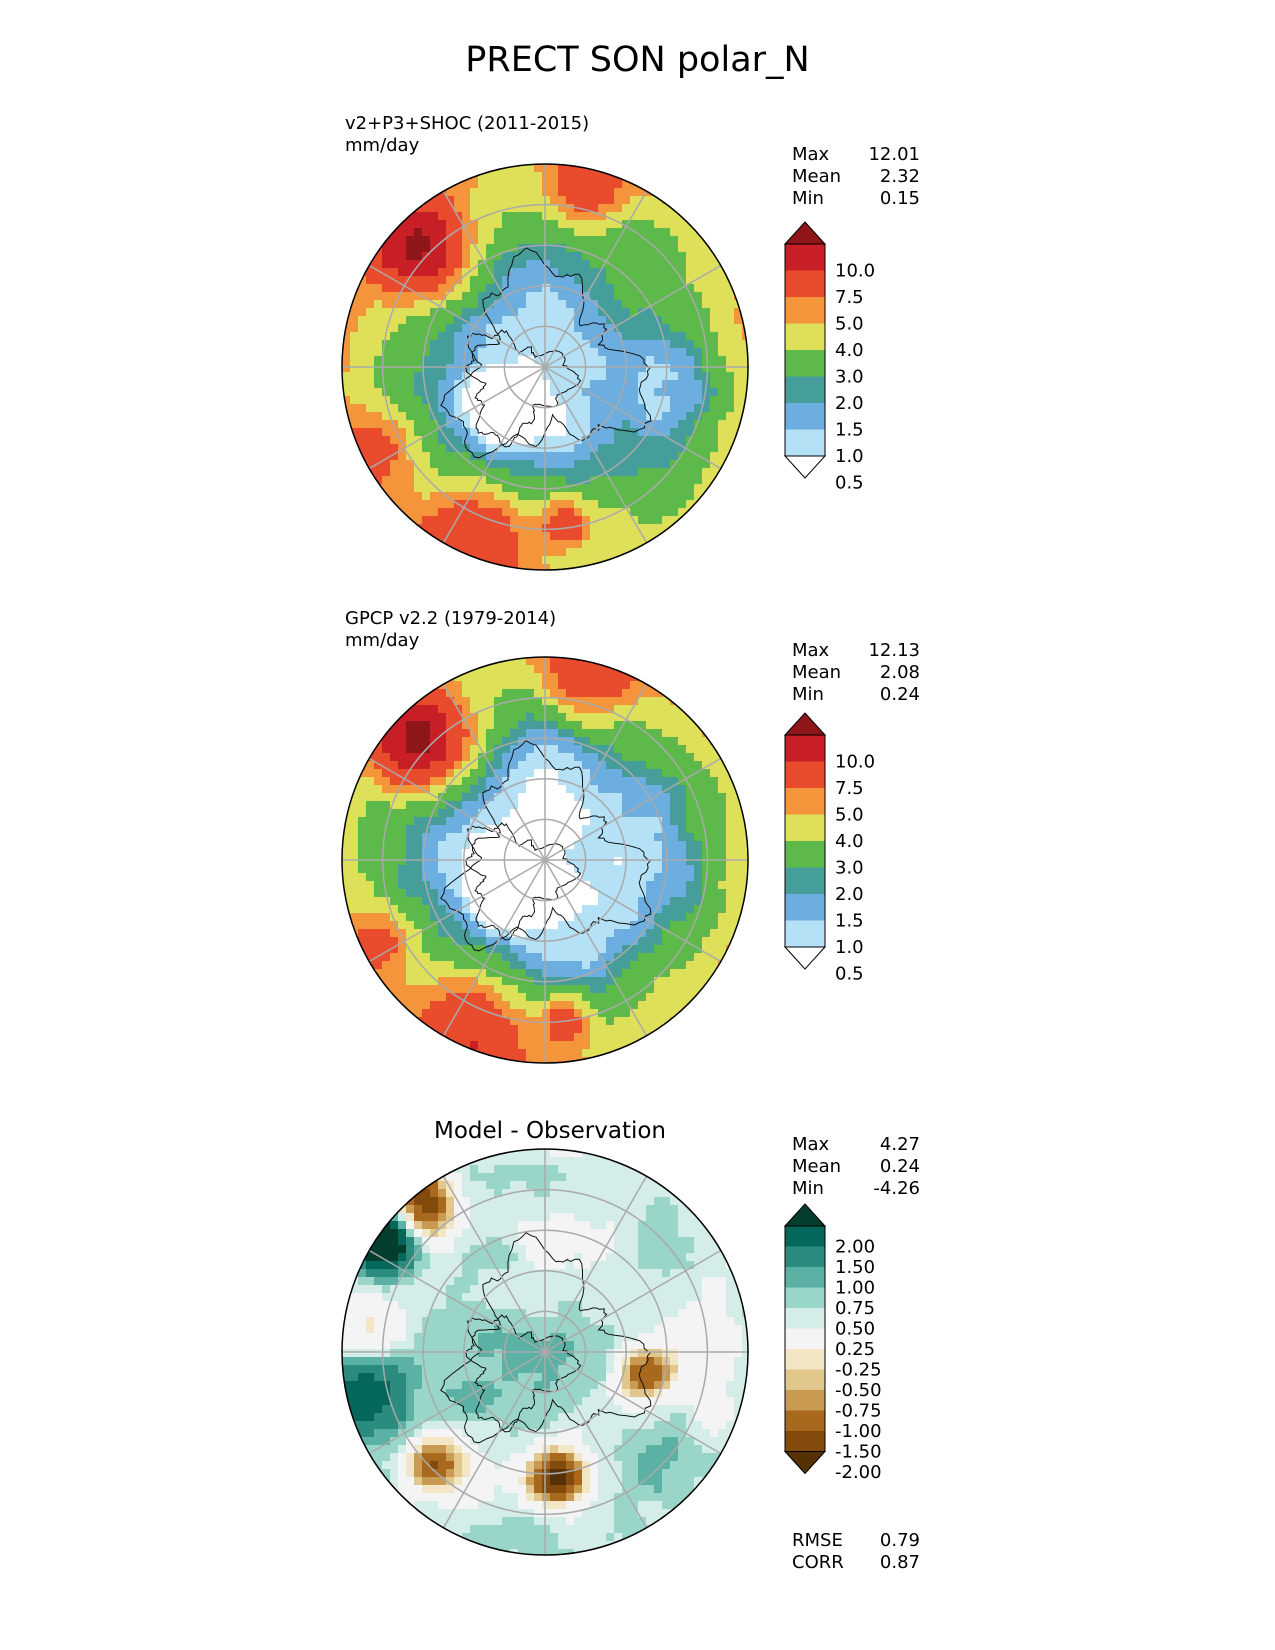  Describe the element at coordinates (829, 848) in the screenshot. I see `colorbar-panel-2: 10.0 7.5 5.0 4.0 3.0 2.0 1.5 1.0 0.5` at that location.